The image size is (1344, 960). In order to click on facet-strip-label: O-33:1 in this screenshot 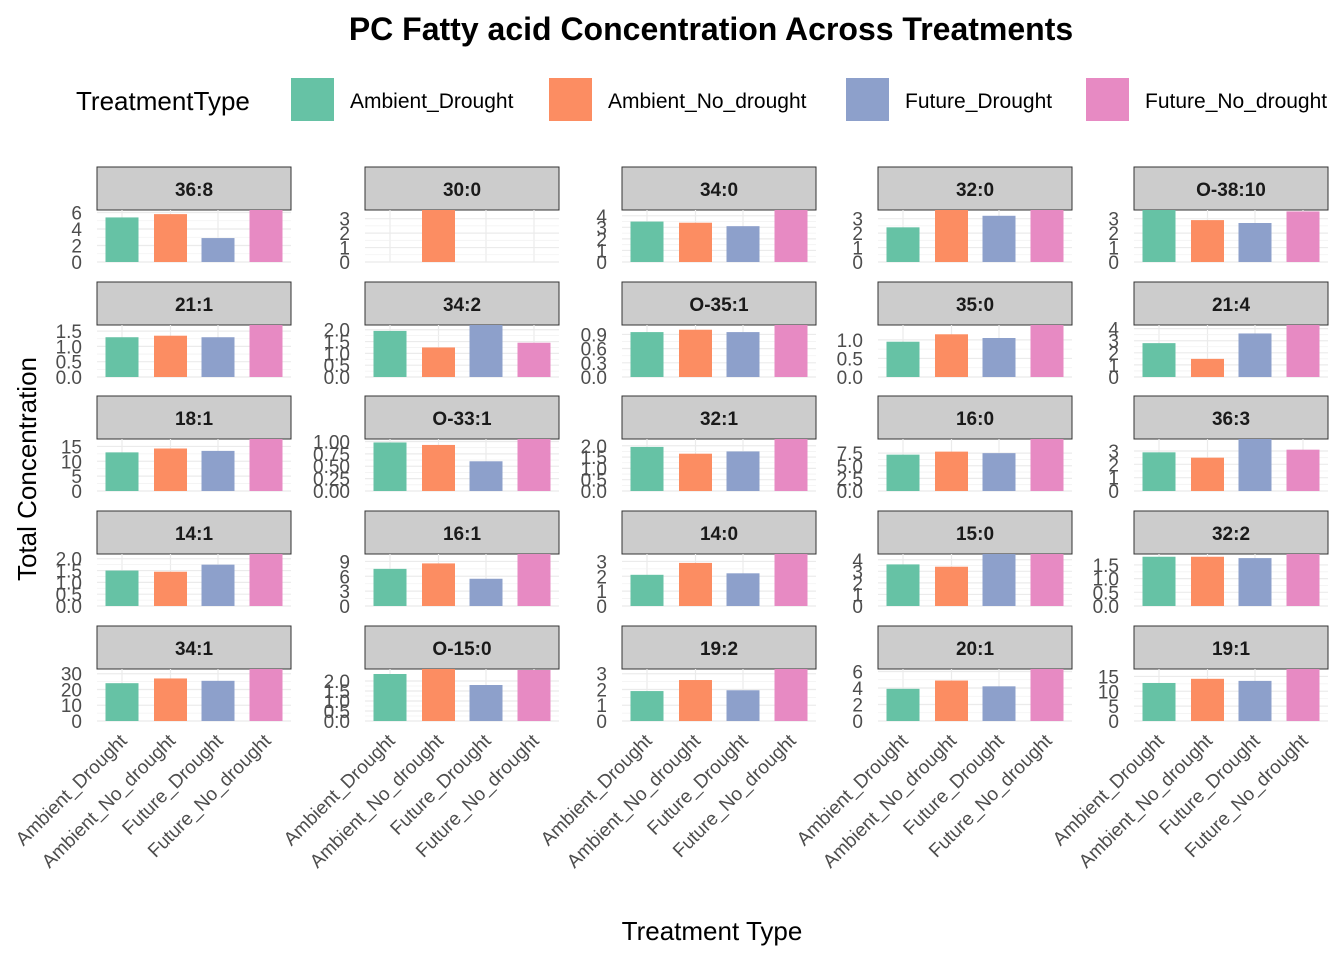, I will do `click(462, 419)`.